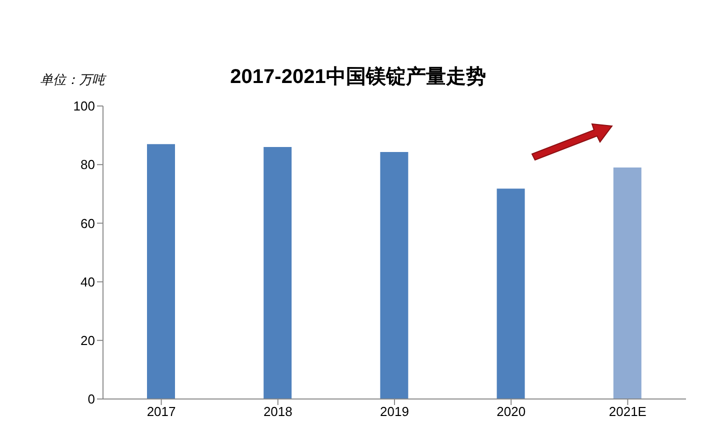  What do you see at coordinates (84, 106) in the screenshot?
I see `y-tick-label: 100` at bounding box center [84, 106].